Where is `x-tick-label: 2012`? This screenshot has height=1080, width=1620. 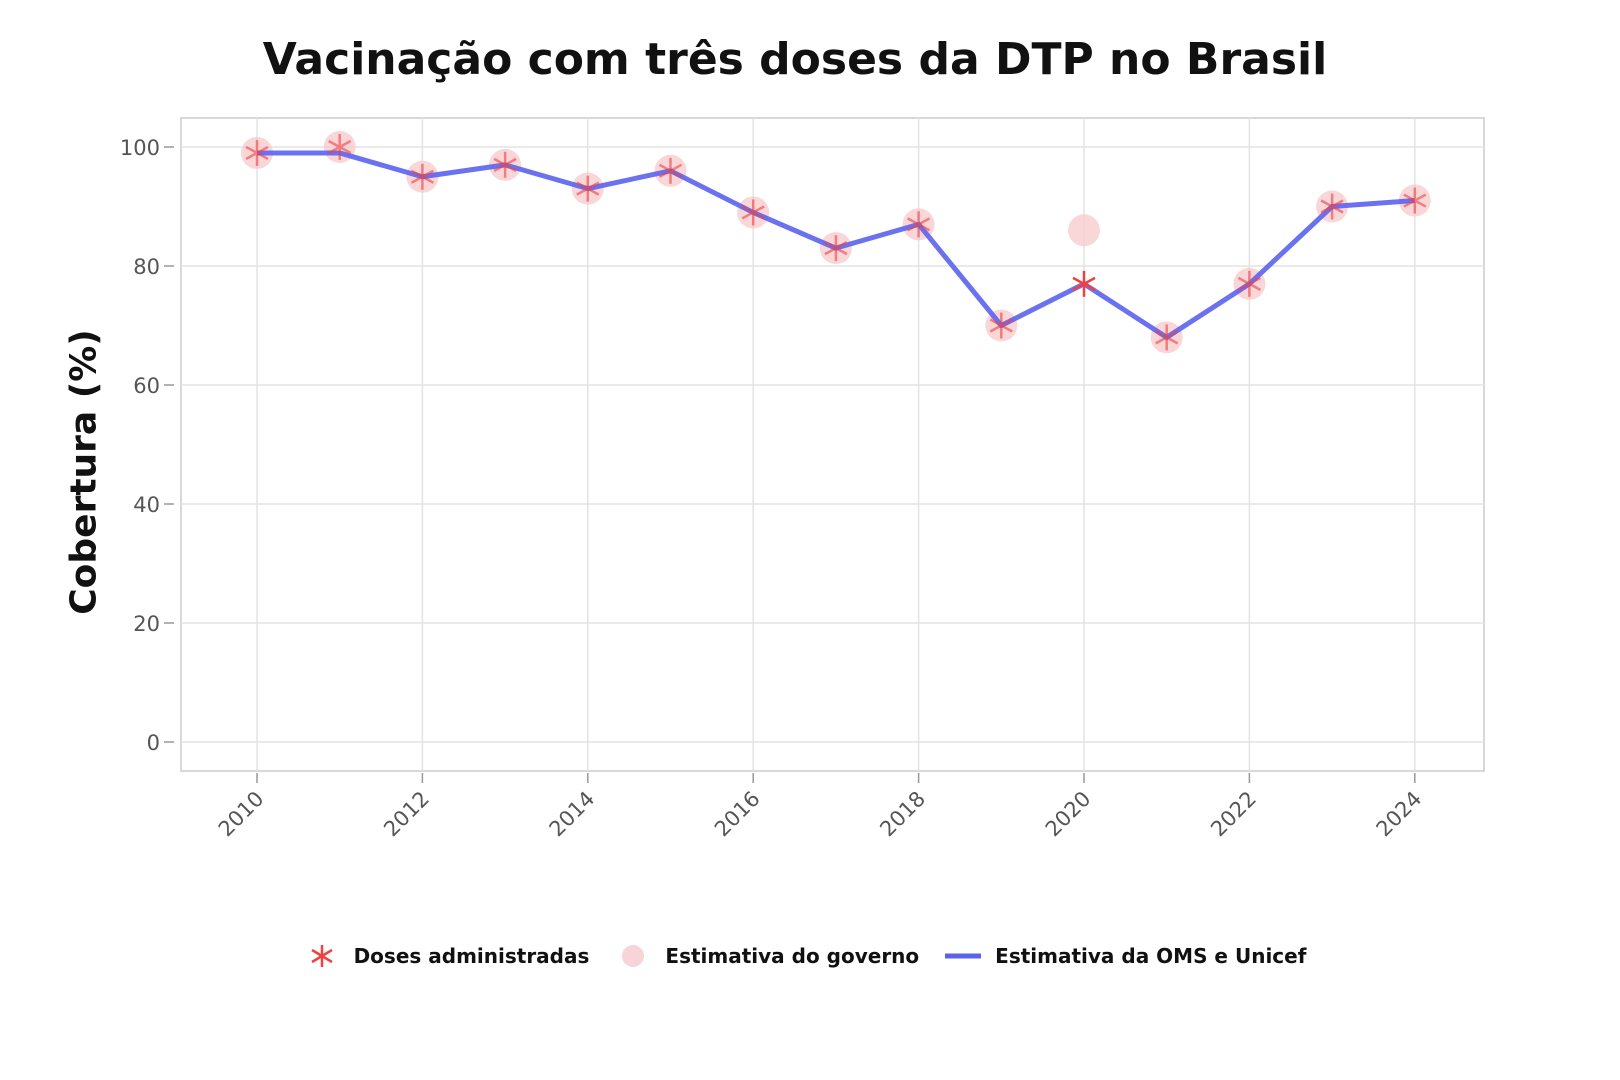
x-tick-label: 2012 is located at coordinates (406, 814).